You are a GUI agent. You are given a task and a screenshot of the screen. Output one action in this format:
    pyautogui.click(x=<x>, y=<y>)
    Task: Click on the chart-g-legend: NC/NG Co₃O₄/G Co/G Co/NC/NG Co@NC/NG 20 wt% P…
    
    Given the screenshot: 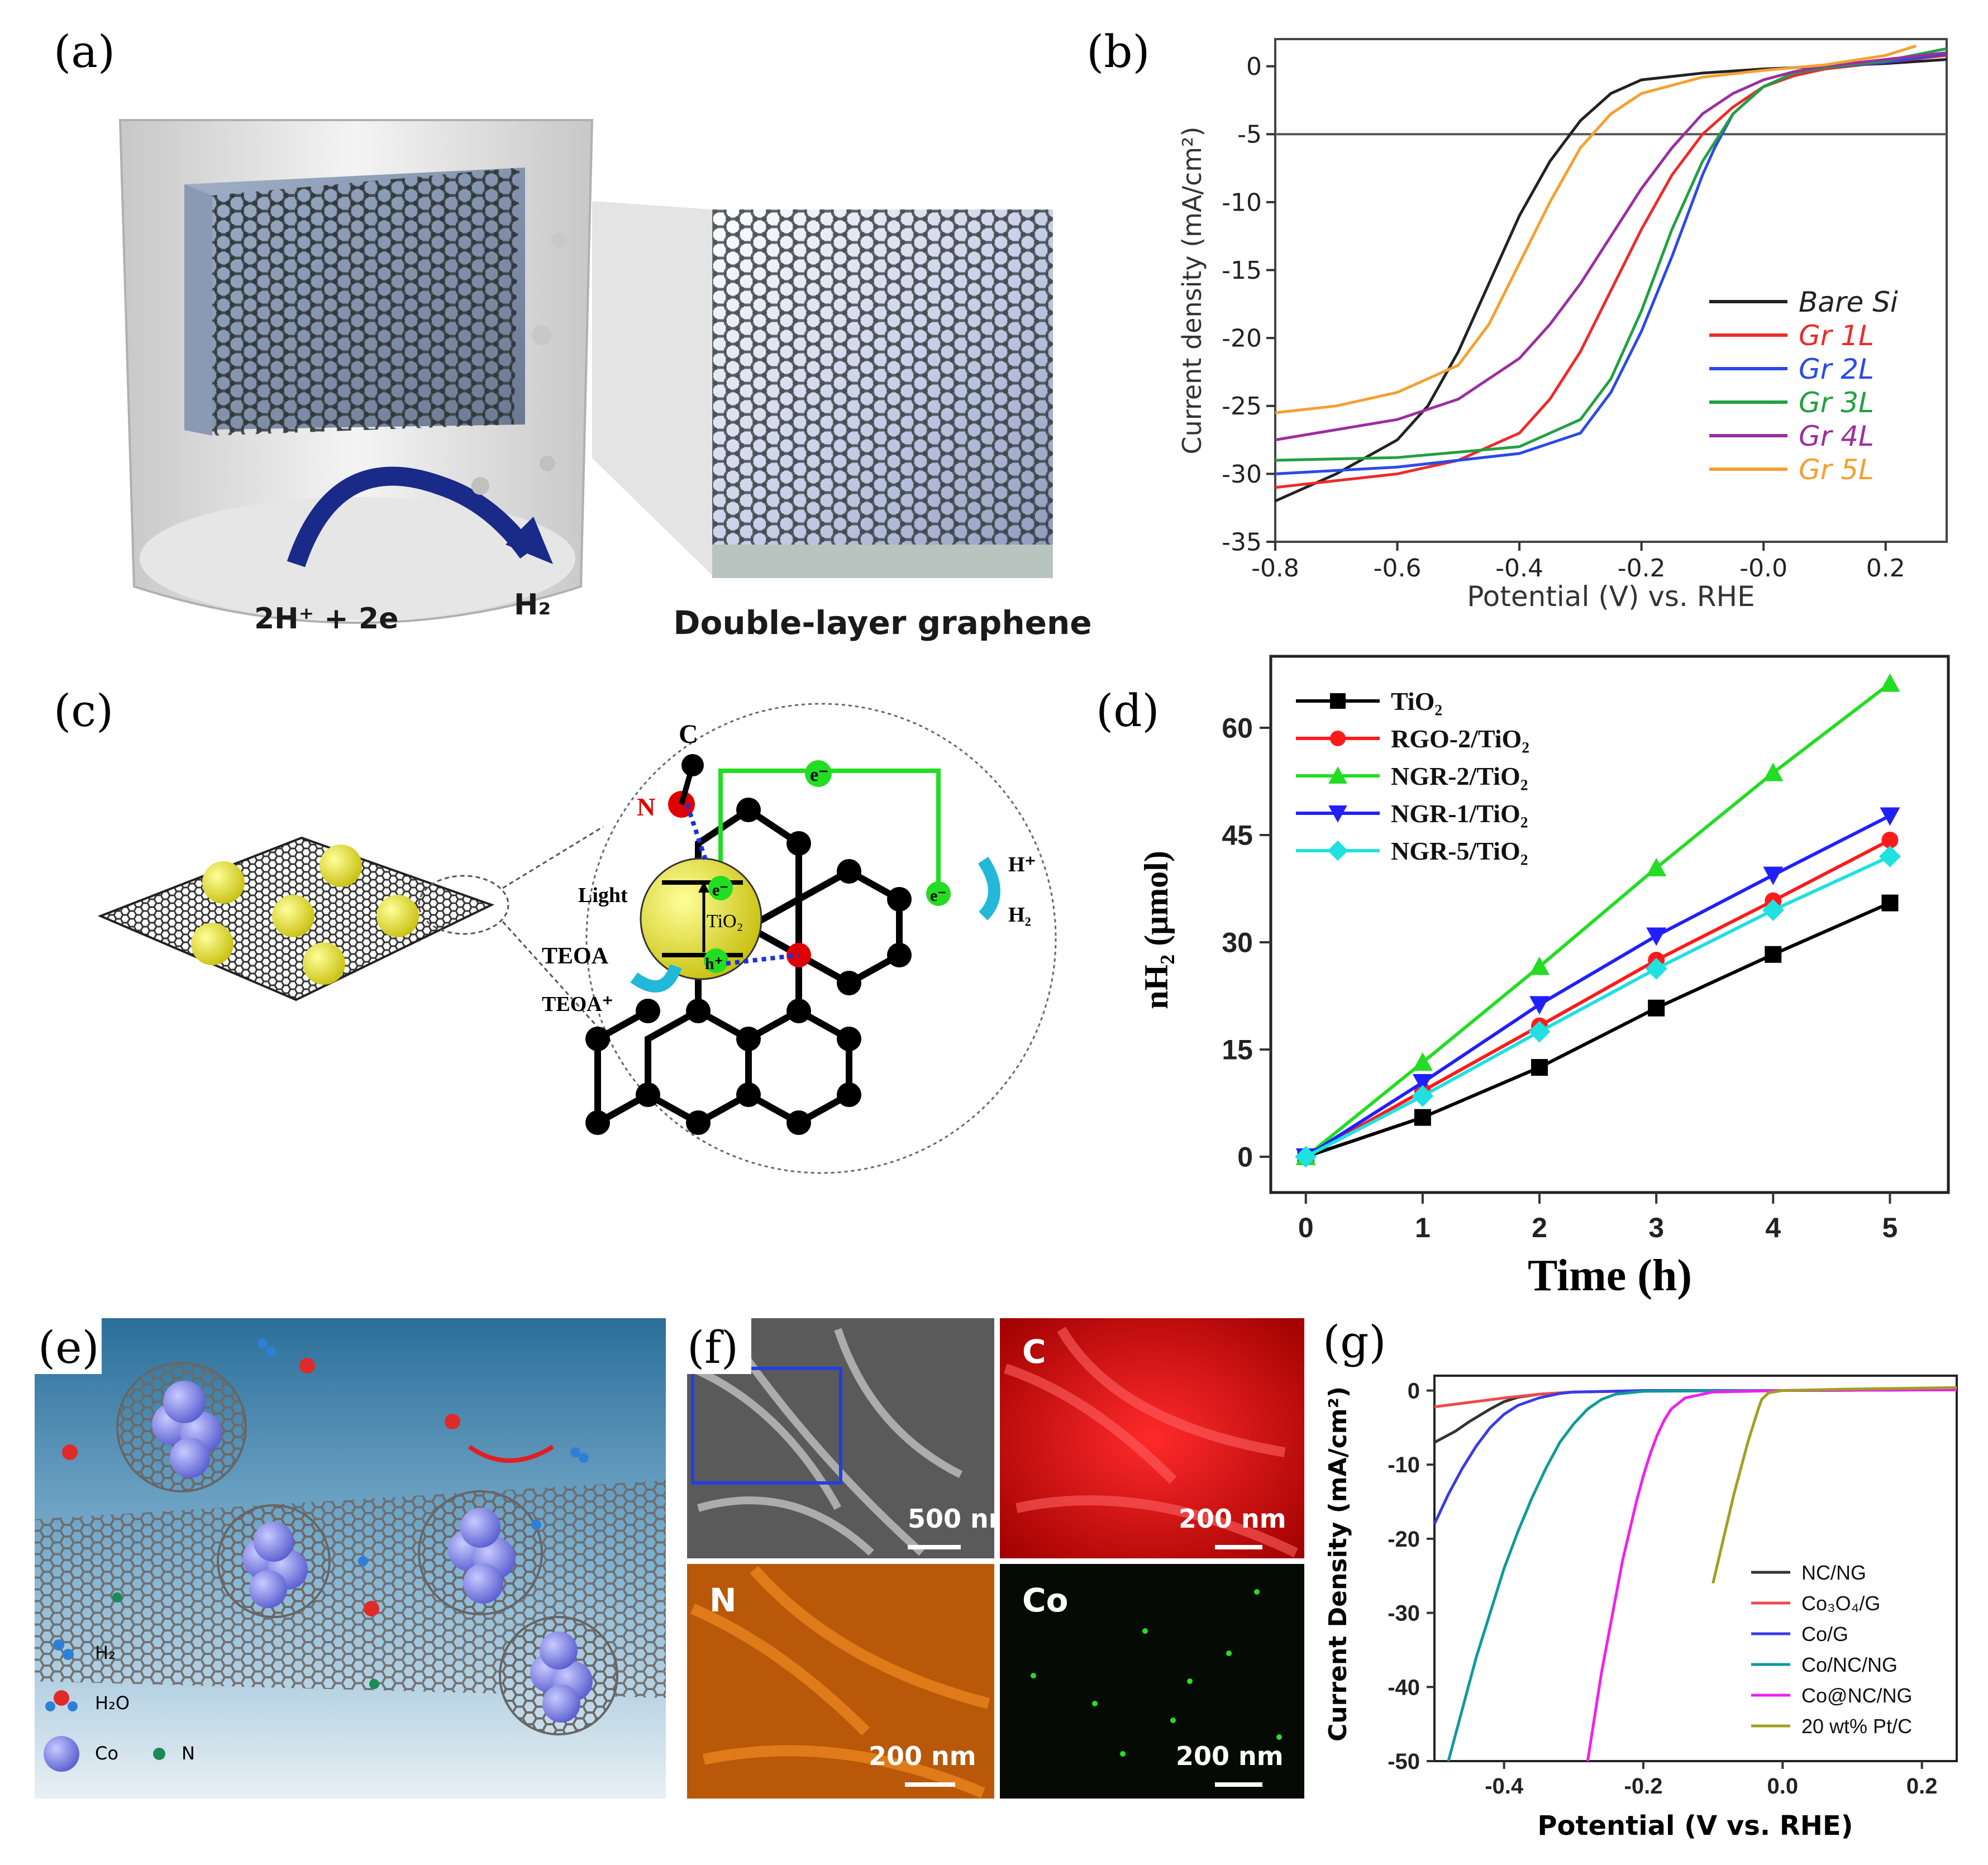 What is the action you would take?
    pyautogui.click(x=1832, y=1649)
    